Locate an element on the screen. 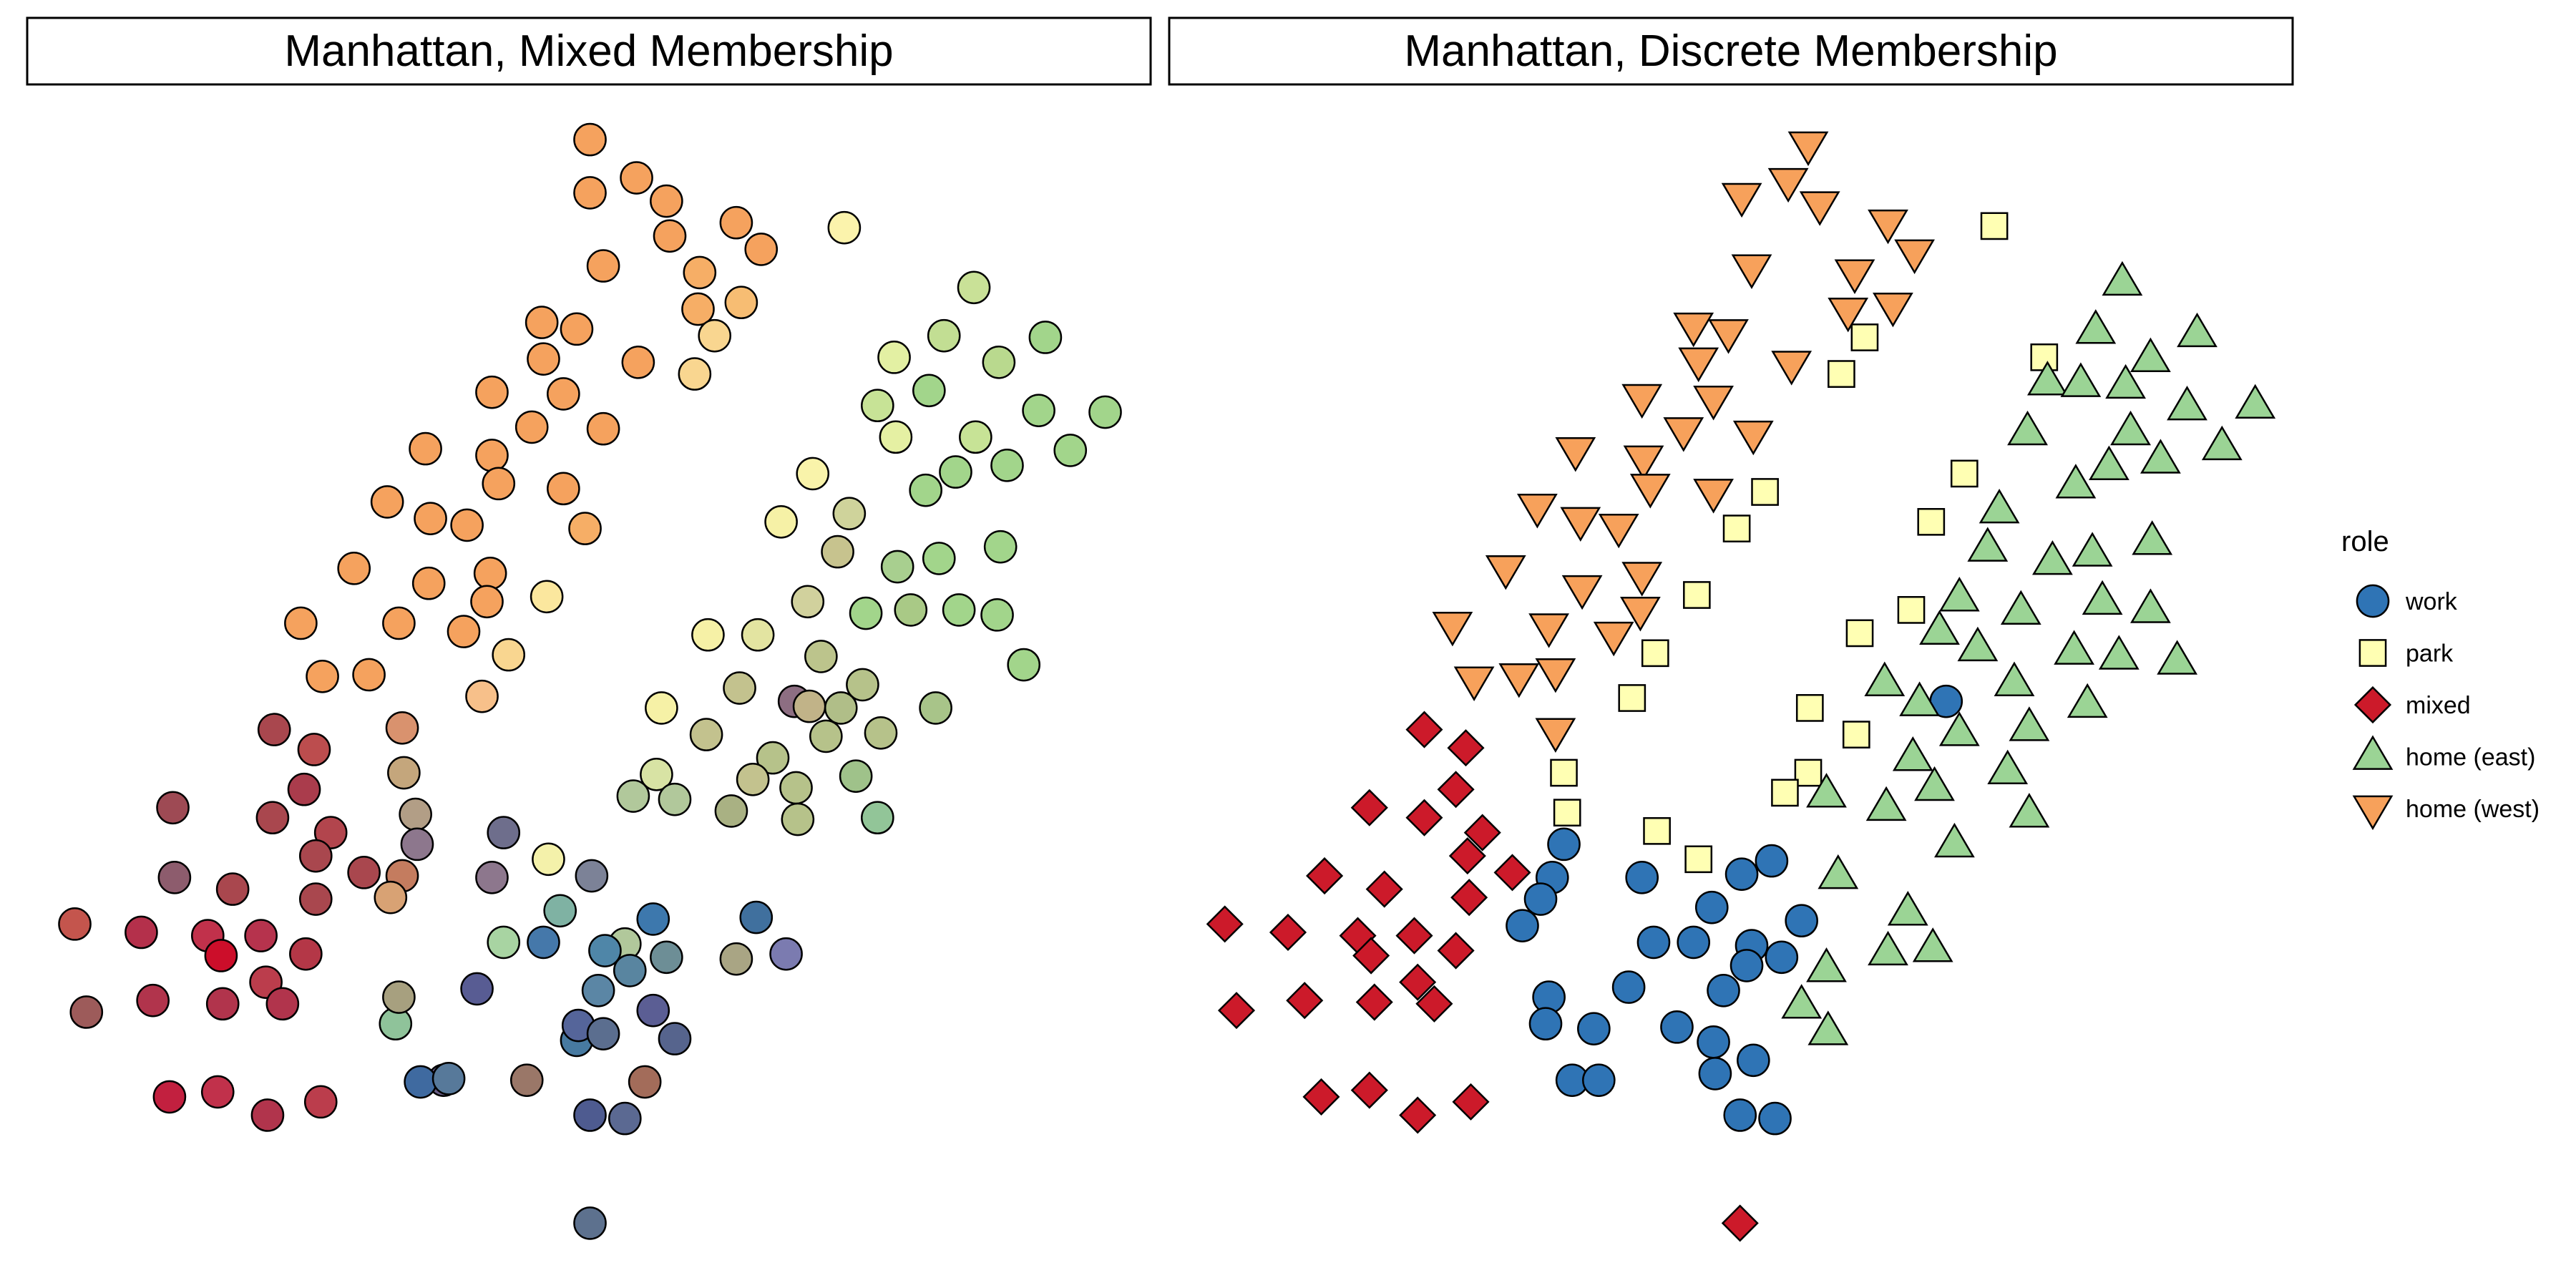 The image size is (2576, 1288). panel-discrete-strip: Manhattan, Discrete Membership is located at coordinates (1731, 51).